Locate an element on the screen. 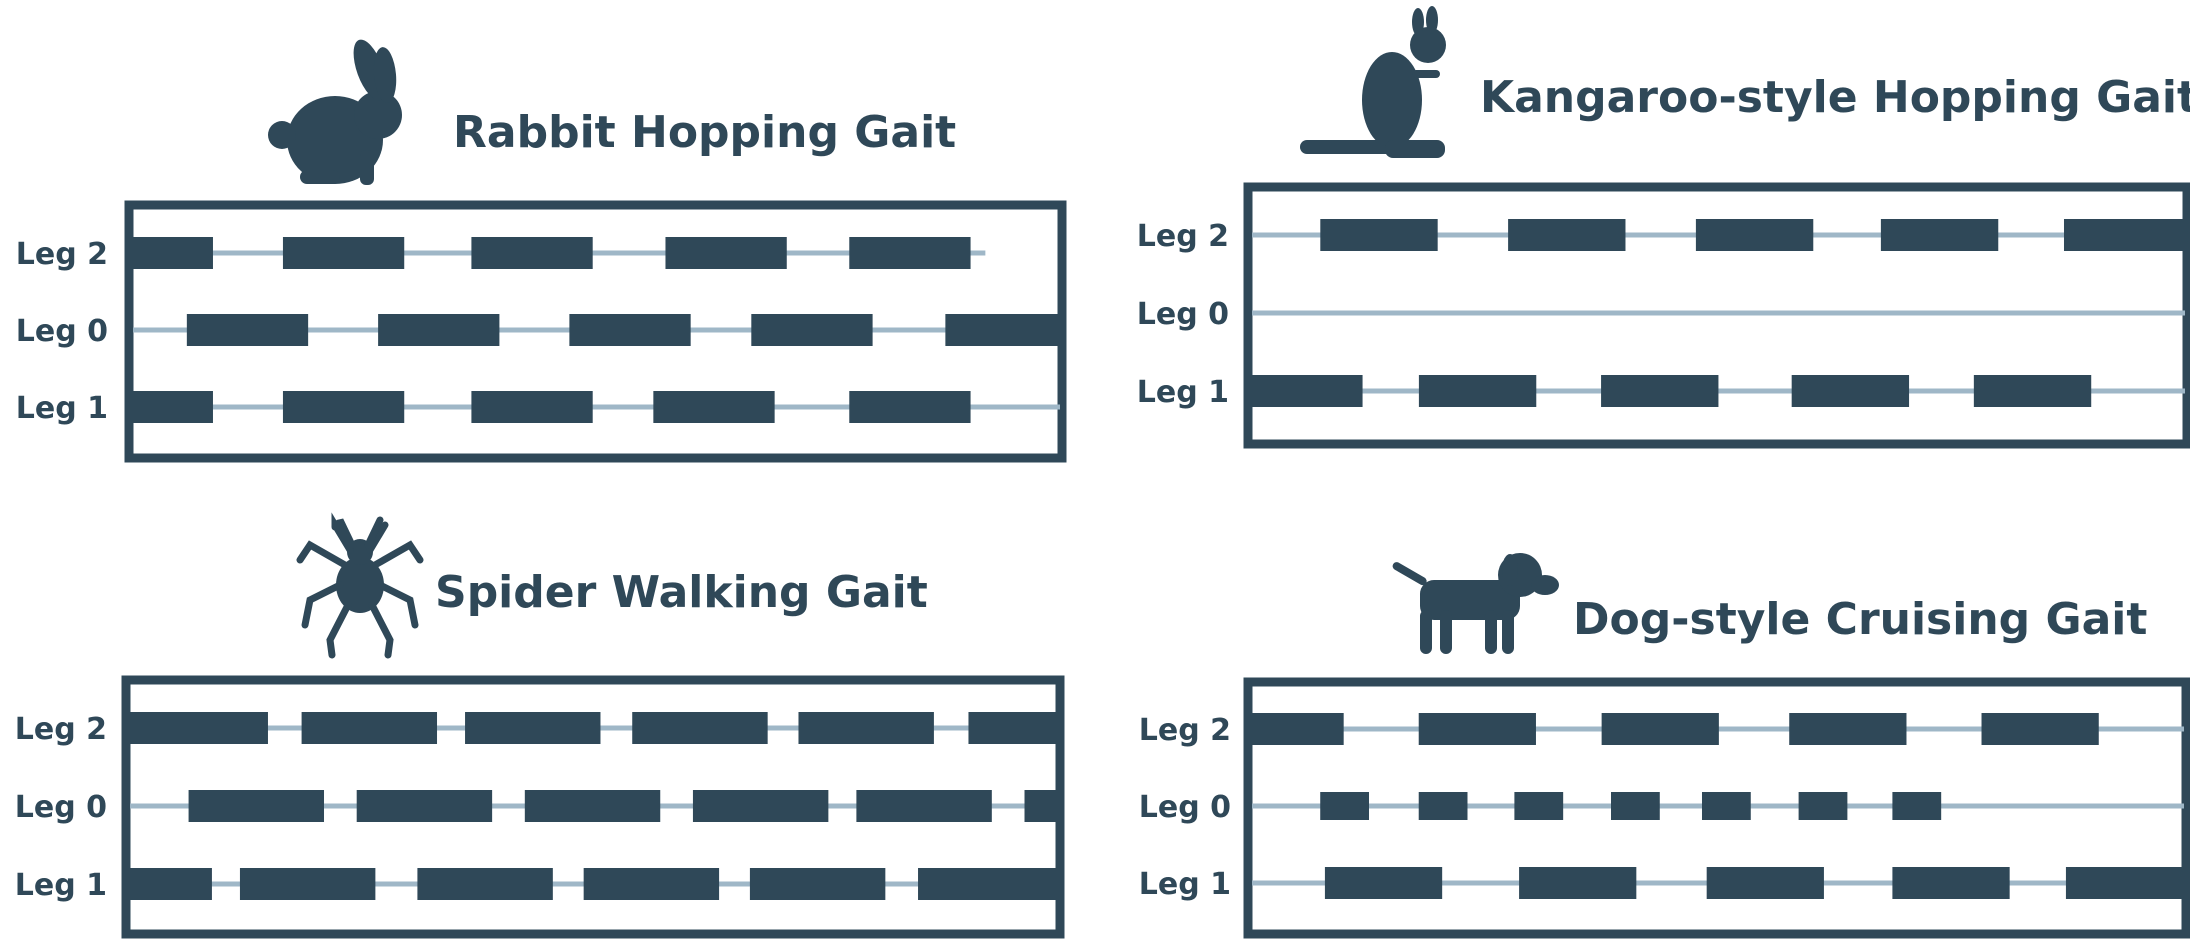 The height and width of the screenshot is (940, 2190). panel-title: Kangaroo-style Hopping Gait is located at coordinates (1835, 97).